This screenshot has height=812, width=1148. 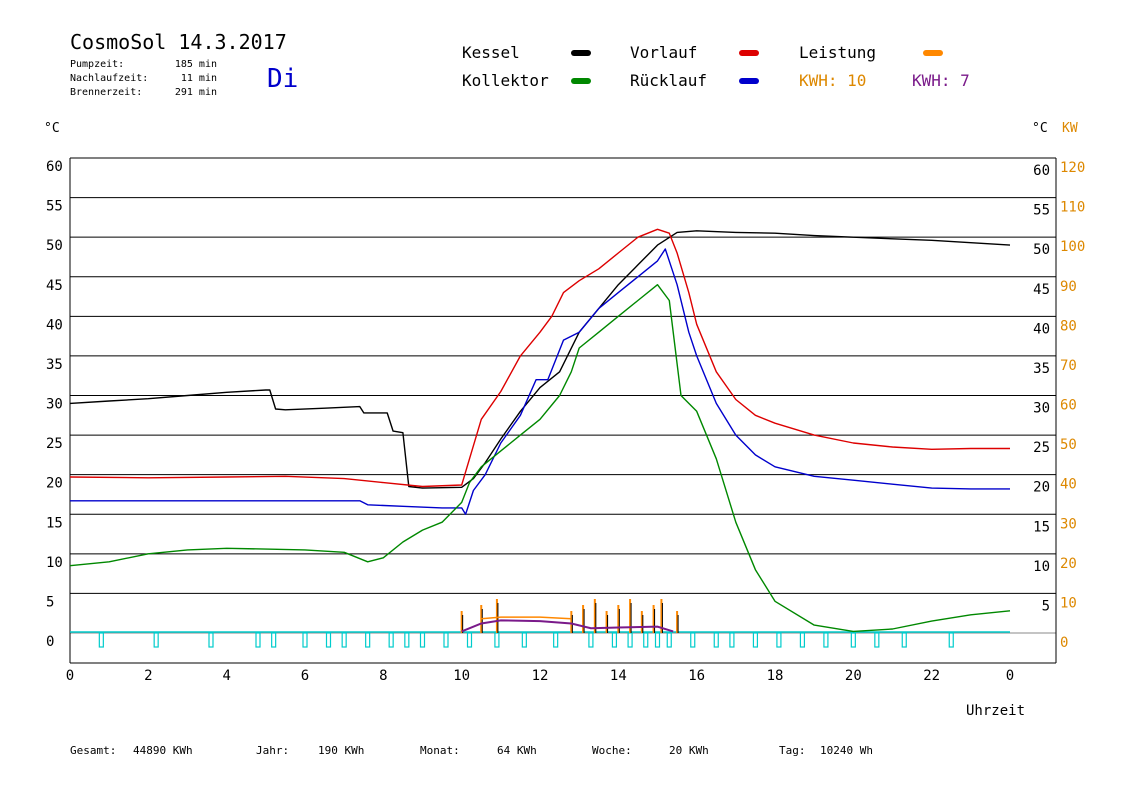 What do you see at coordinates (1041, 448) in the screenshot?
I see `right-c-tick-label: 25` at bounding box center [1041, 448].